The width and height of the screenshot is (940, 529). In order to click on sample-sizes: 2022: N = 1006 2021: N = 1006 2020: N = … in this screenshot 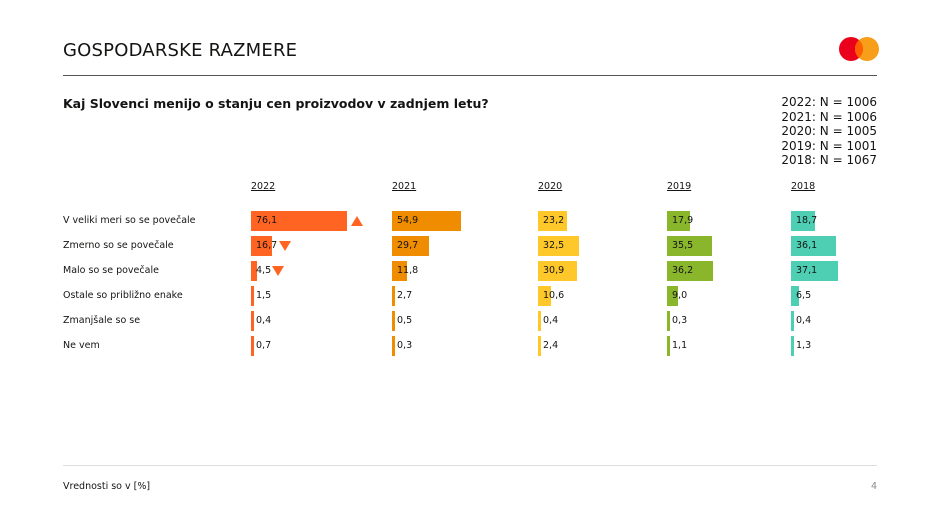, I will do `click(829, 131)`.